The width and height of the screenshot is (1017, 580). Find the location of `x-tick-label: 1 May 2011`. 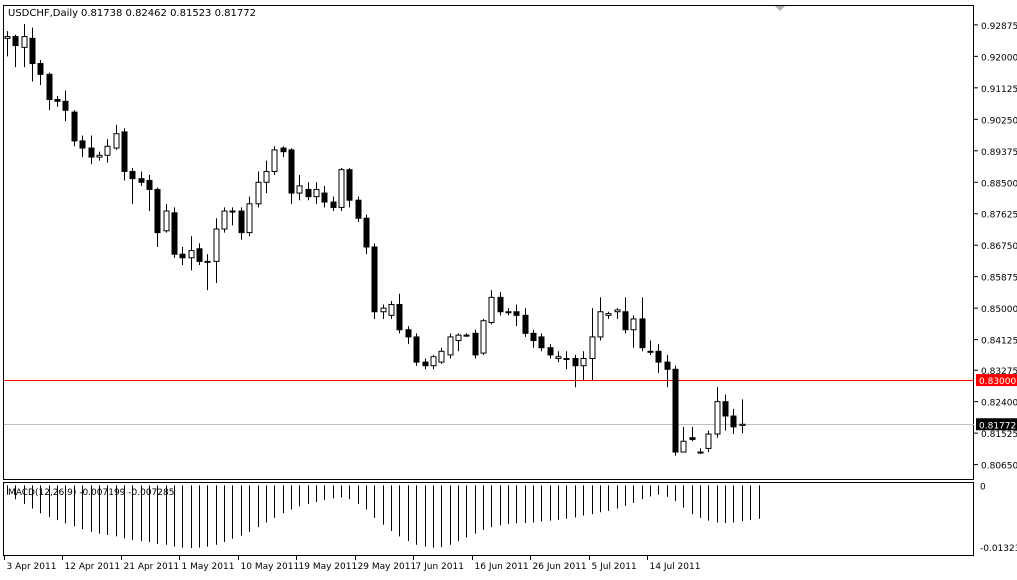

x-tick-label: 1 May 2011 is located at coordinates (208, 567).